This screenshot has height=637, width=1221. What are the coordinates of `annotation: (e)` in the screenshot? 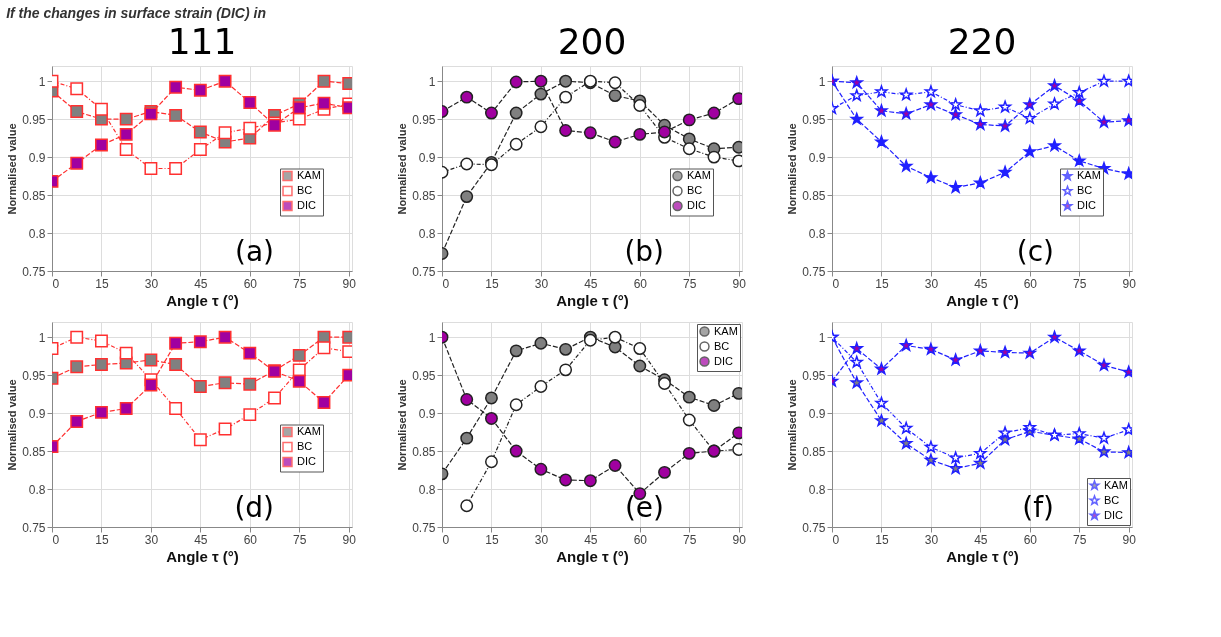 It's located at (644, 507).